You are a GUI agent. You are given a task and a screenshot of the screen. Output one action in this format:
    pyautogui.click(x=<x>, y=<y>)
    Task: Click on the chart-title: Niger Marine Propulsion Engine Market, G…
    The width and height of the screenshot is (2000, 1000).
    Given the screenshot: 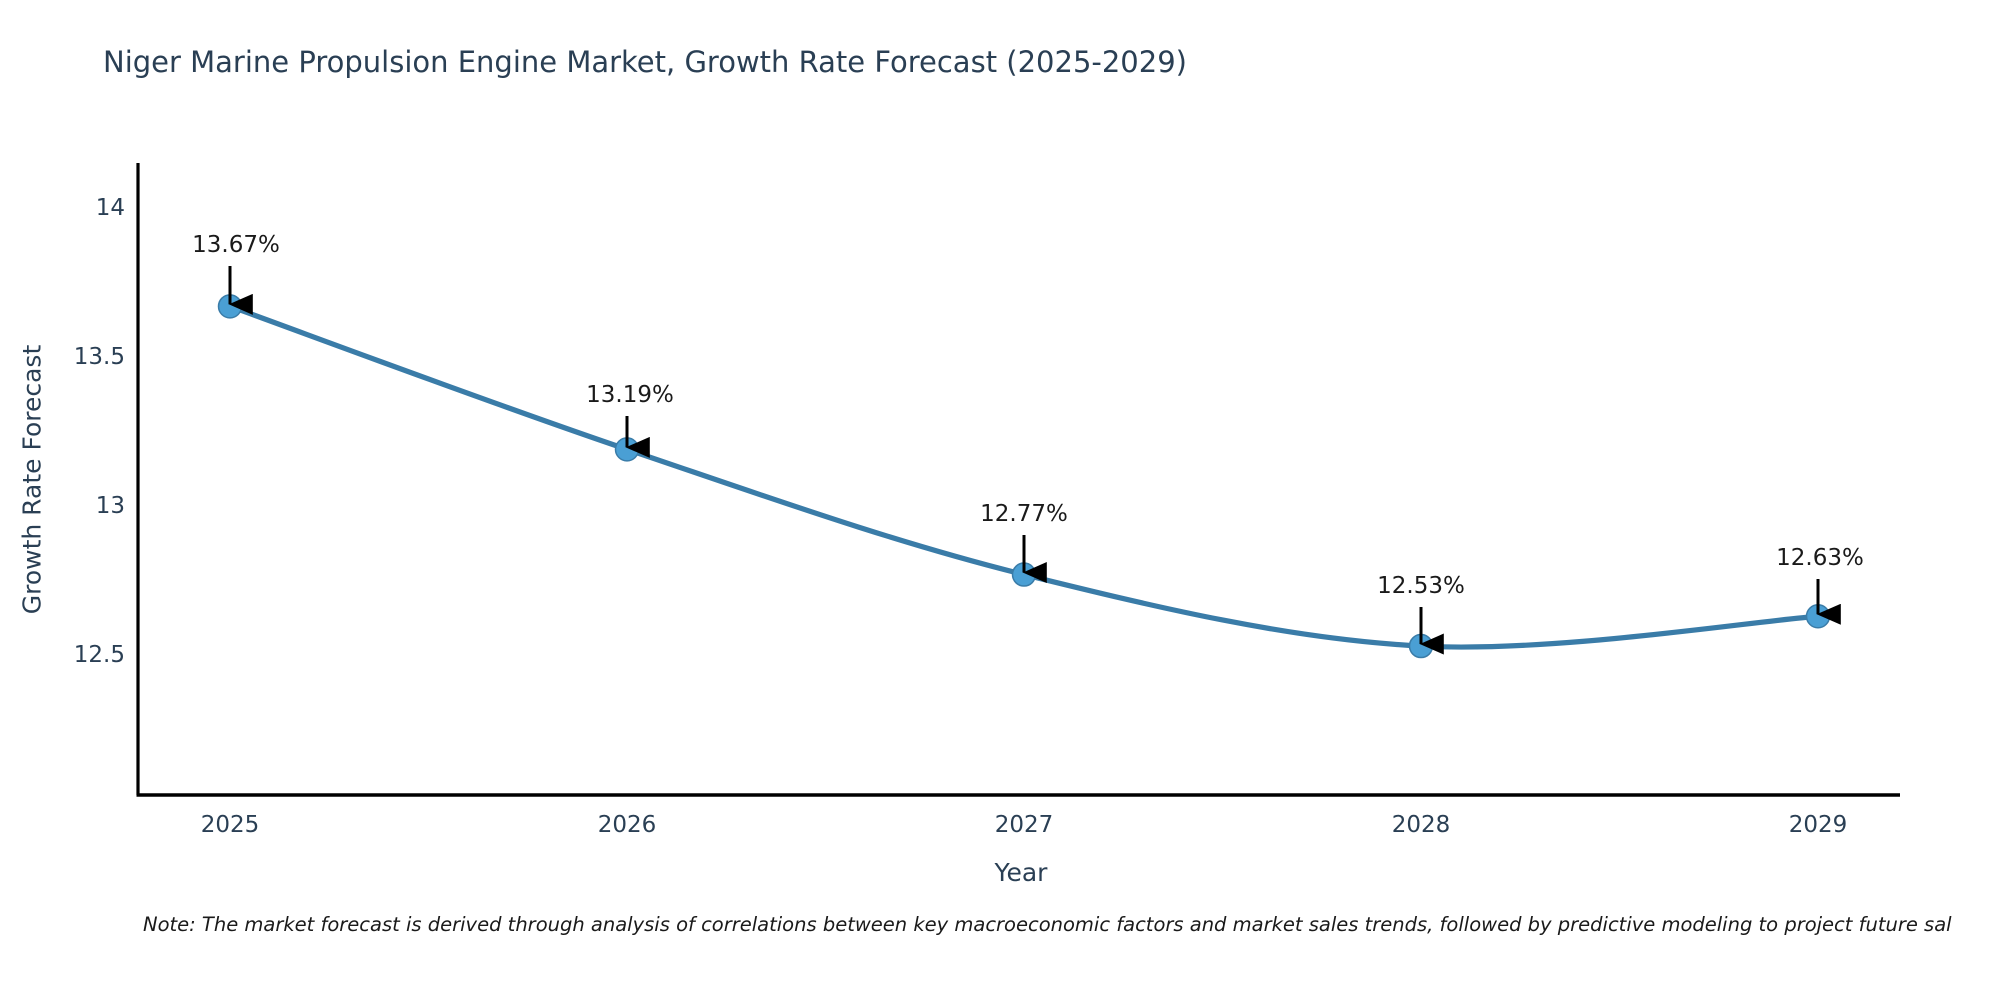 What is the action you would take?
    pyautogui.click(x=645, y=62)
    